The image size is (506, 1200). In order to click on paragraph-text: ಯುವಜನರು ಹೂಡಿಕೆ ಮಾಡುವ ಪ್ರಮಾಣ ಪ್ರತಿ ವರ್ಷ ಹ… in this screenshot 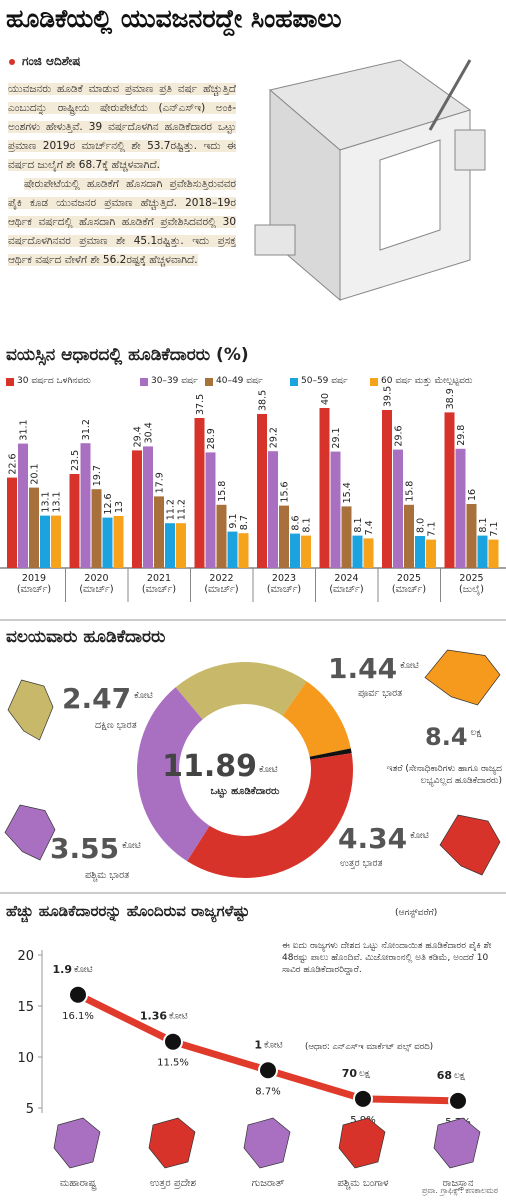, I will do `click(122, 127)`.